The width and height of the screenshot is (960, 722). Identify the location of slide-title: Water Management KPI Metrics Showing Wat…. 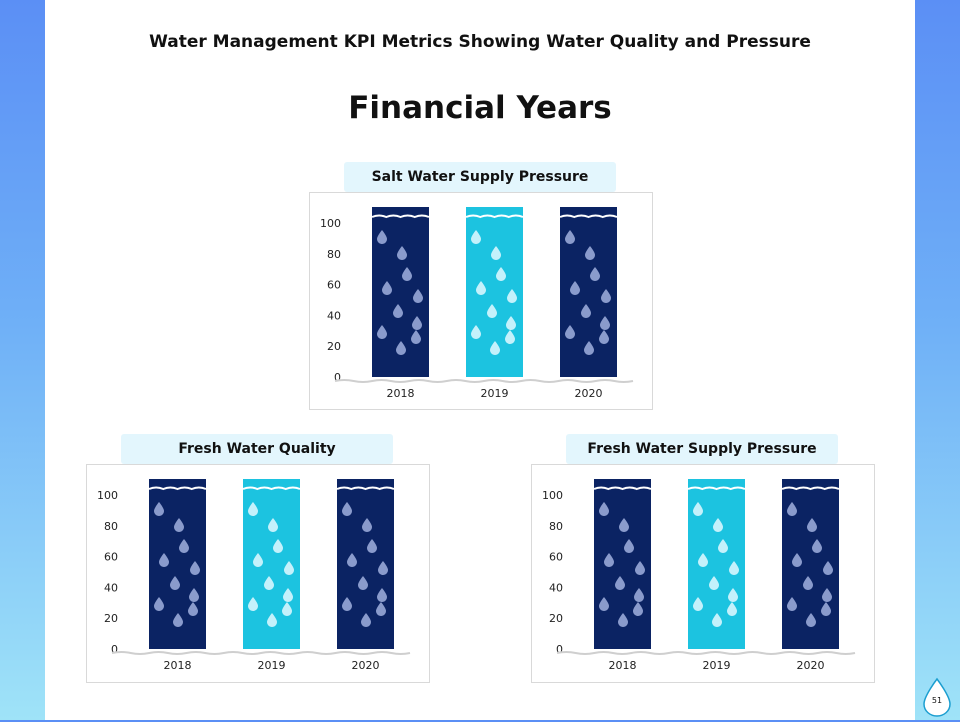
(480, 42).